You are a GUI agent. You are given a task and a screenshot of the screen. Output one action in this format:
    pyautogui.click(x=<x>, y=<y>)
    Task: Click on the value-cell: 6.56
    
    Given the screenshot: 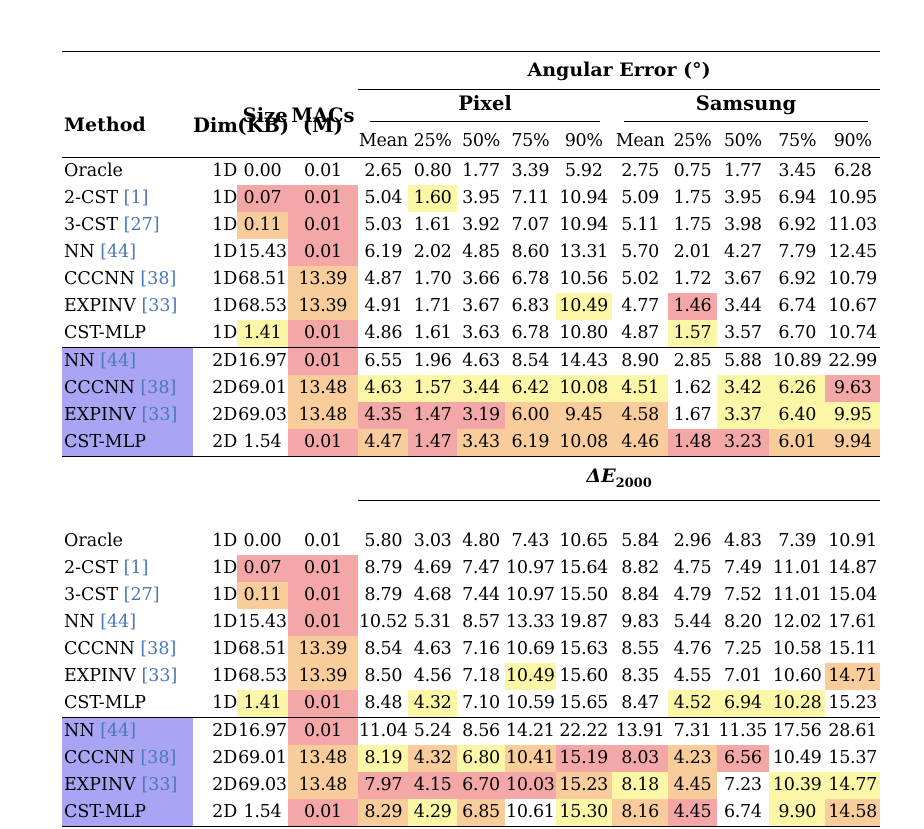 What is the action you would take?
    pyautogui.click(x=743, y=758)
    